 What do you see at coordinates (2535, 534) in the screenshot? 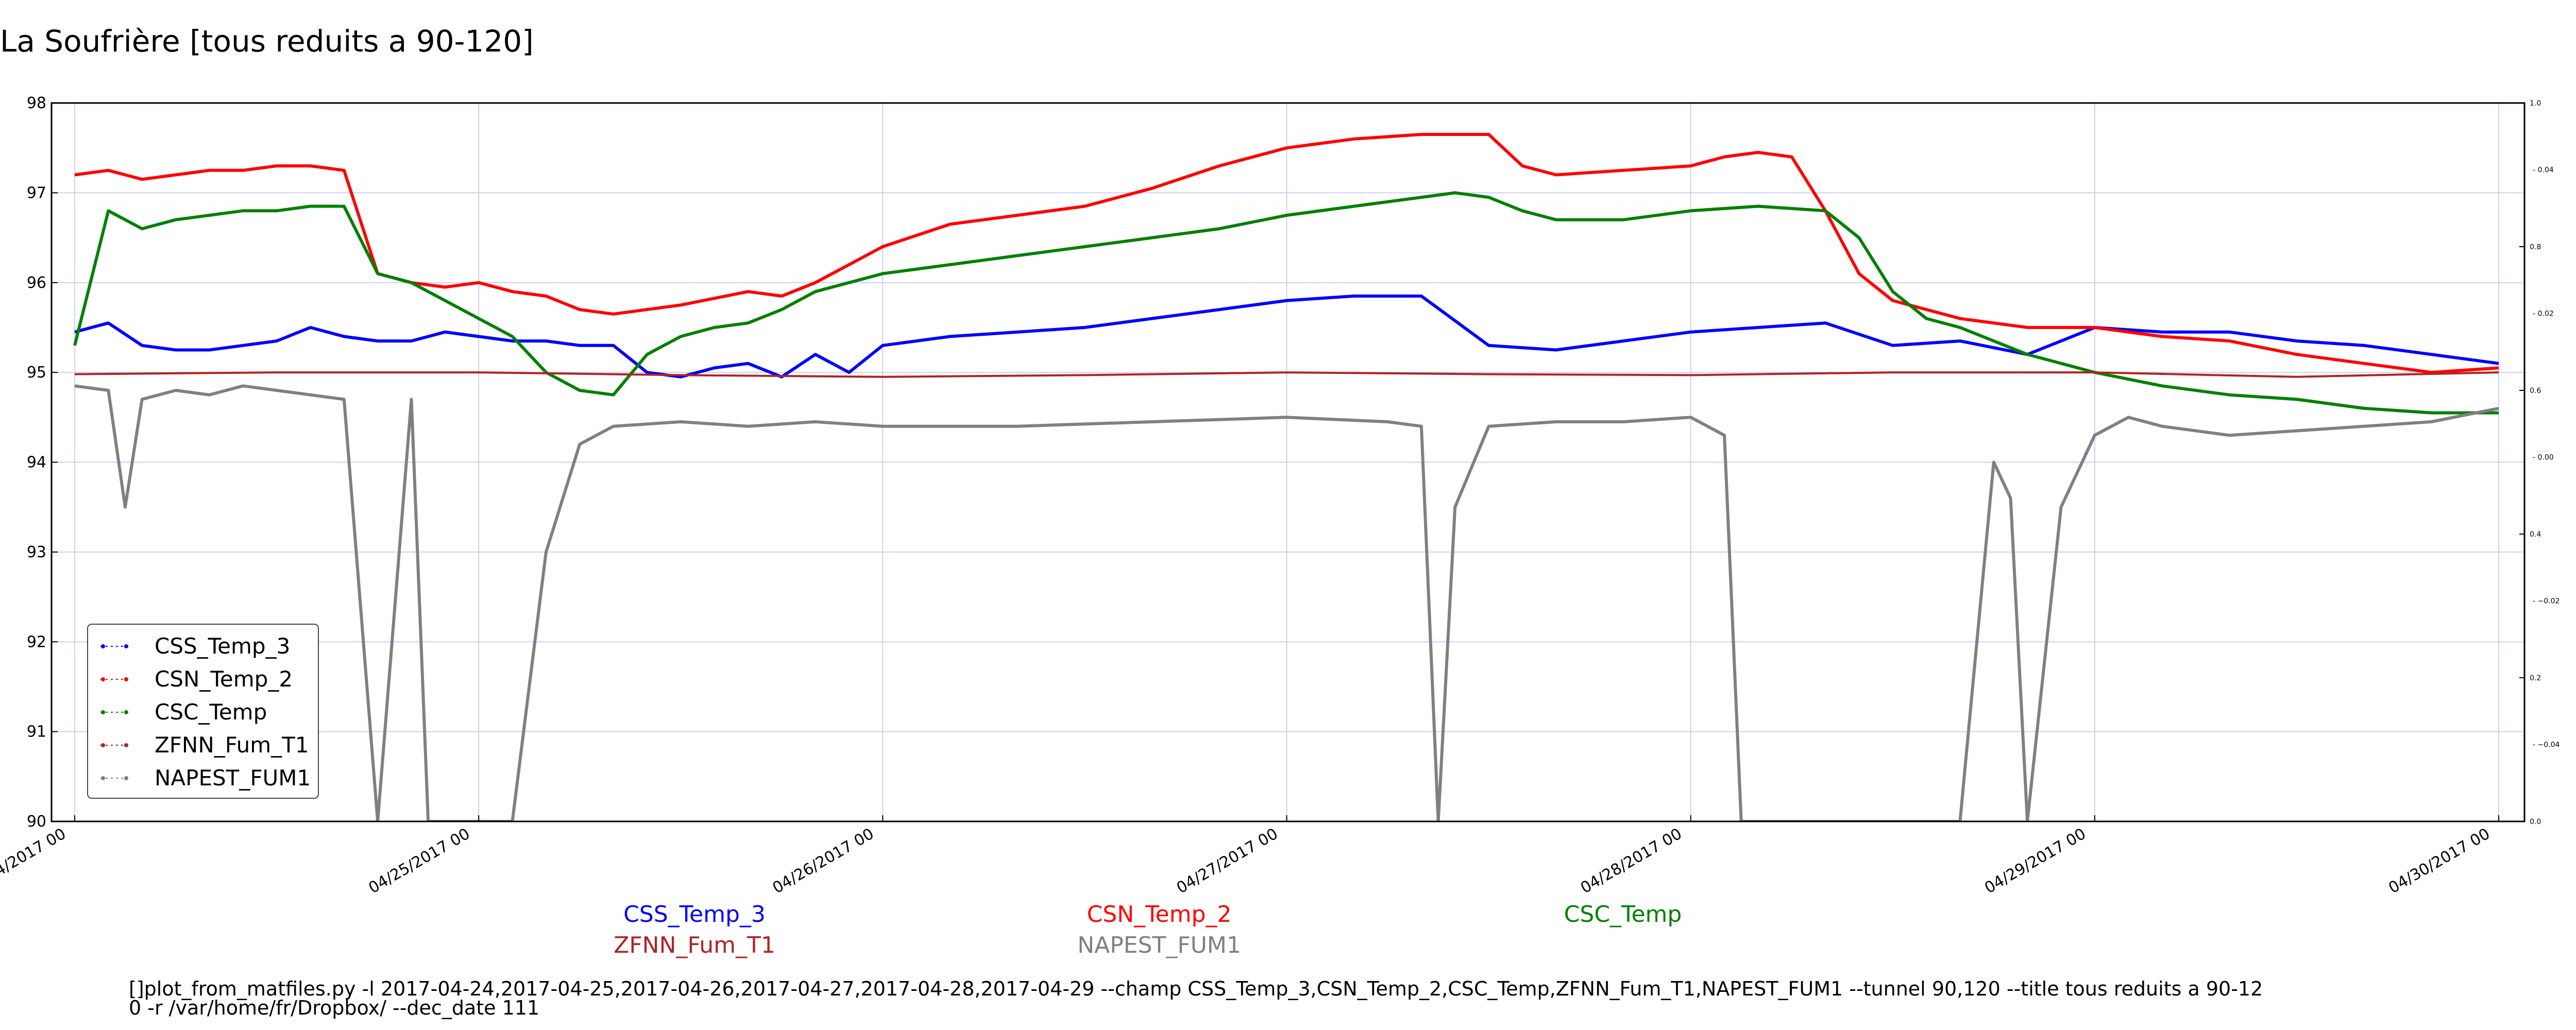
I see `y2-tick-label: 0.4` at bounding box center [2535, 534].